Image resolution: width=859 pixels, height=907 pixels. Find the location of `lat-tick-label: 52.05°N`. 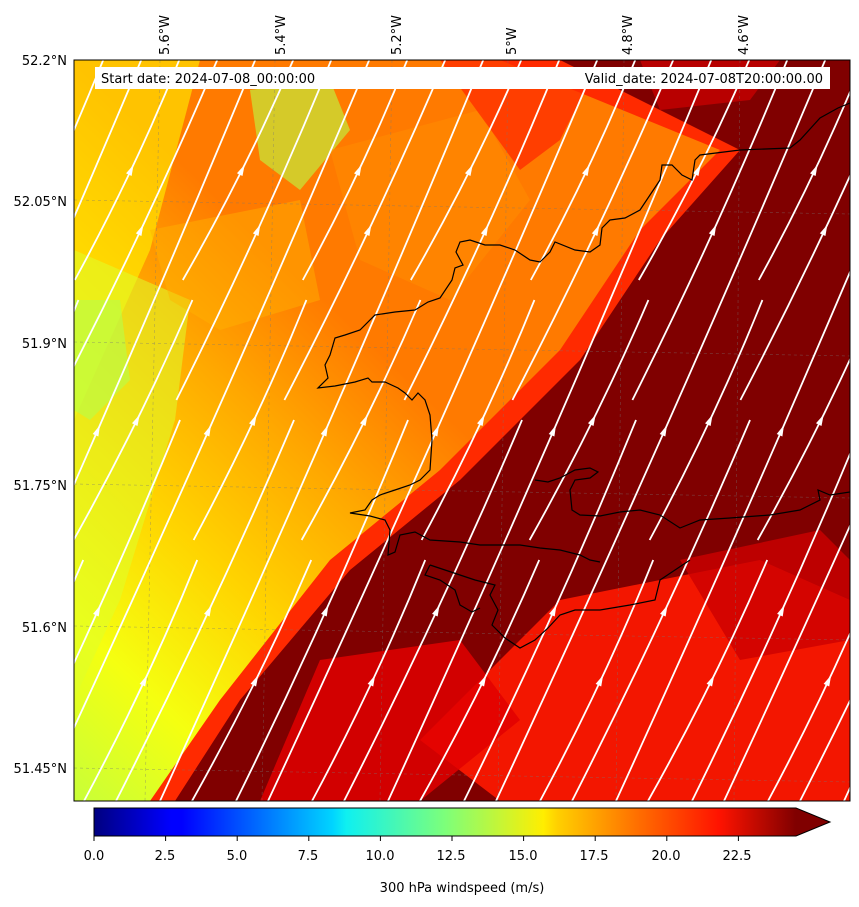

lat-tick-label: 52.05°N is located at coordinates (40, 202).